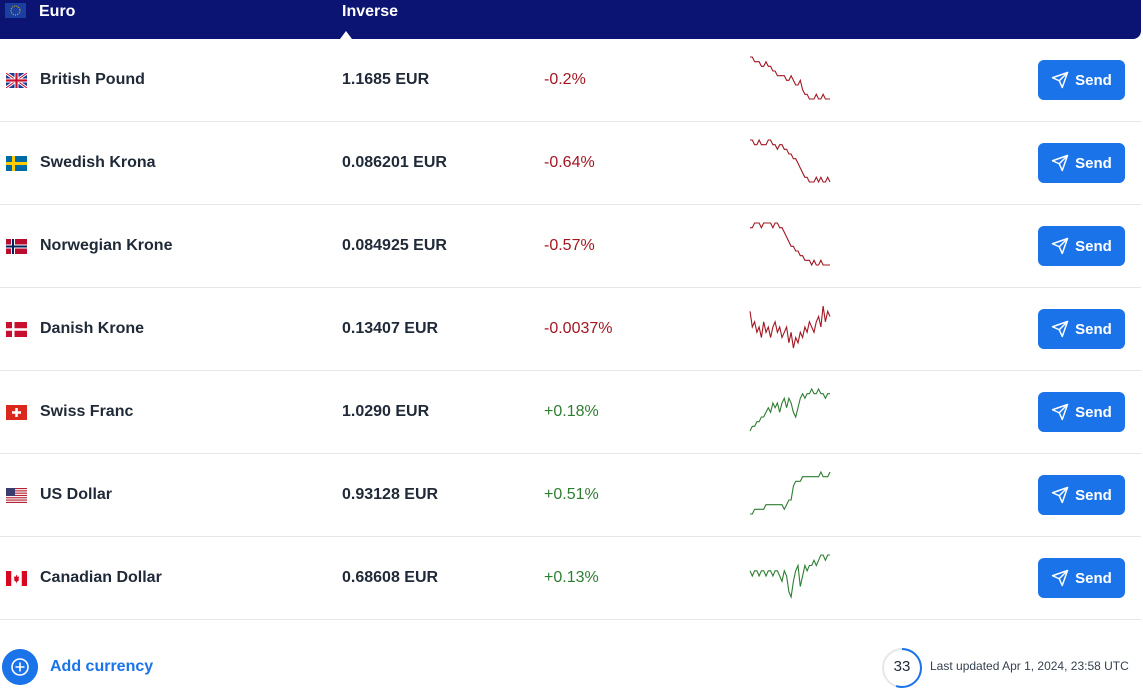 The height and width of the screenshot is (689, 1143). Describe the element at coordinates (346, 35) in the screenshot. I see `active-tab-indicator` at that location.